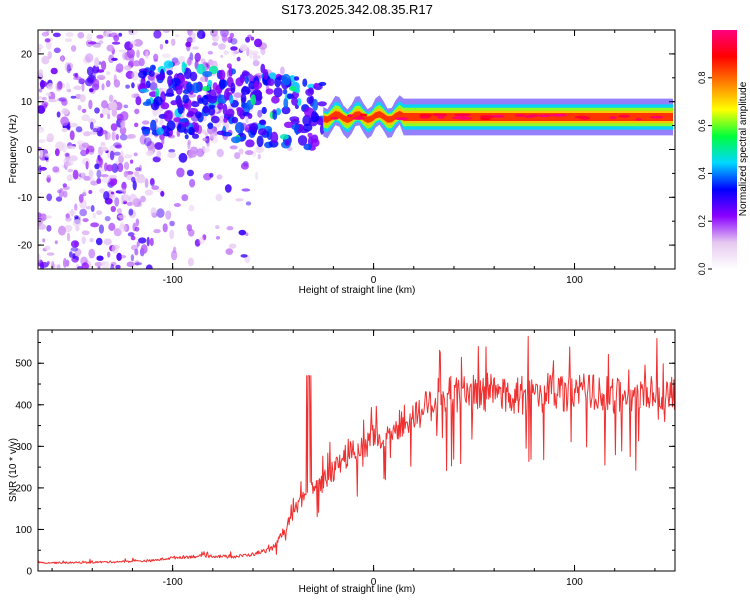 Image resolution: width=750 pixels, height=600 pixels. Describe the element at coordinates (374, 280) in the screenshot. I see `x-tick-label: 0` at that location.